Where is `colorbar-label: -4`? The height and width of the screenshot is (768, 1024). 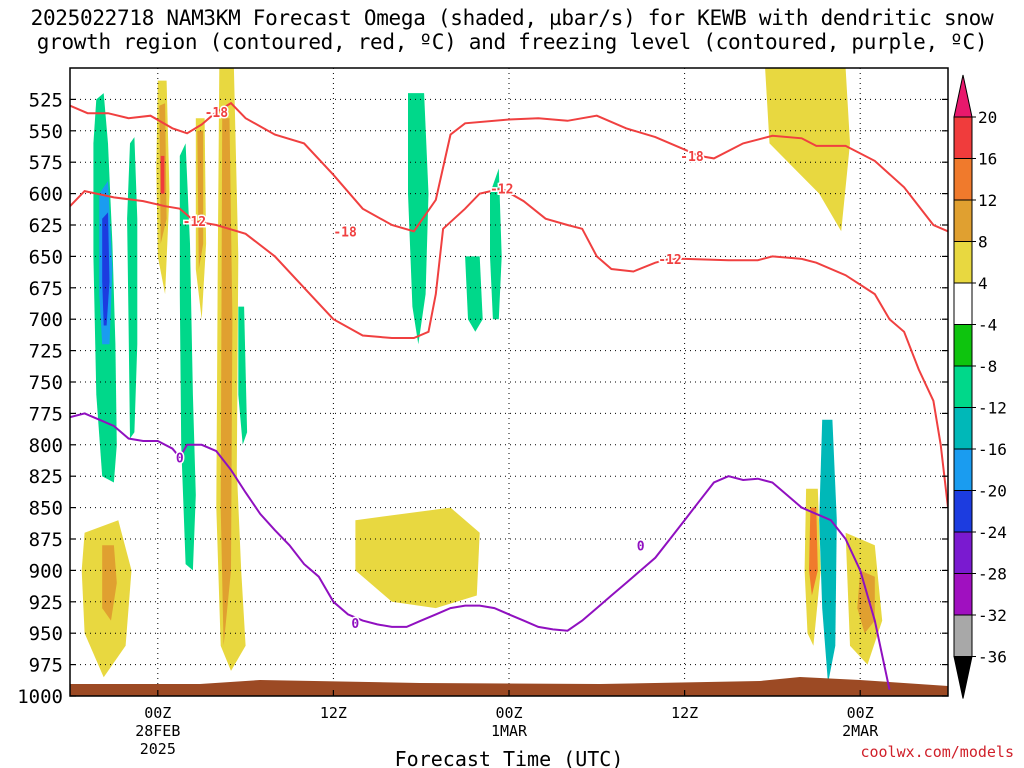 colorbar-label: -4 is located at coordinates (987, 325).